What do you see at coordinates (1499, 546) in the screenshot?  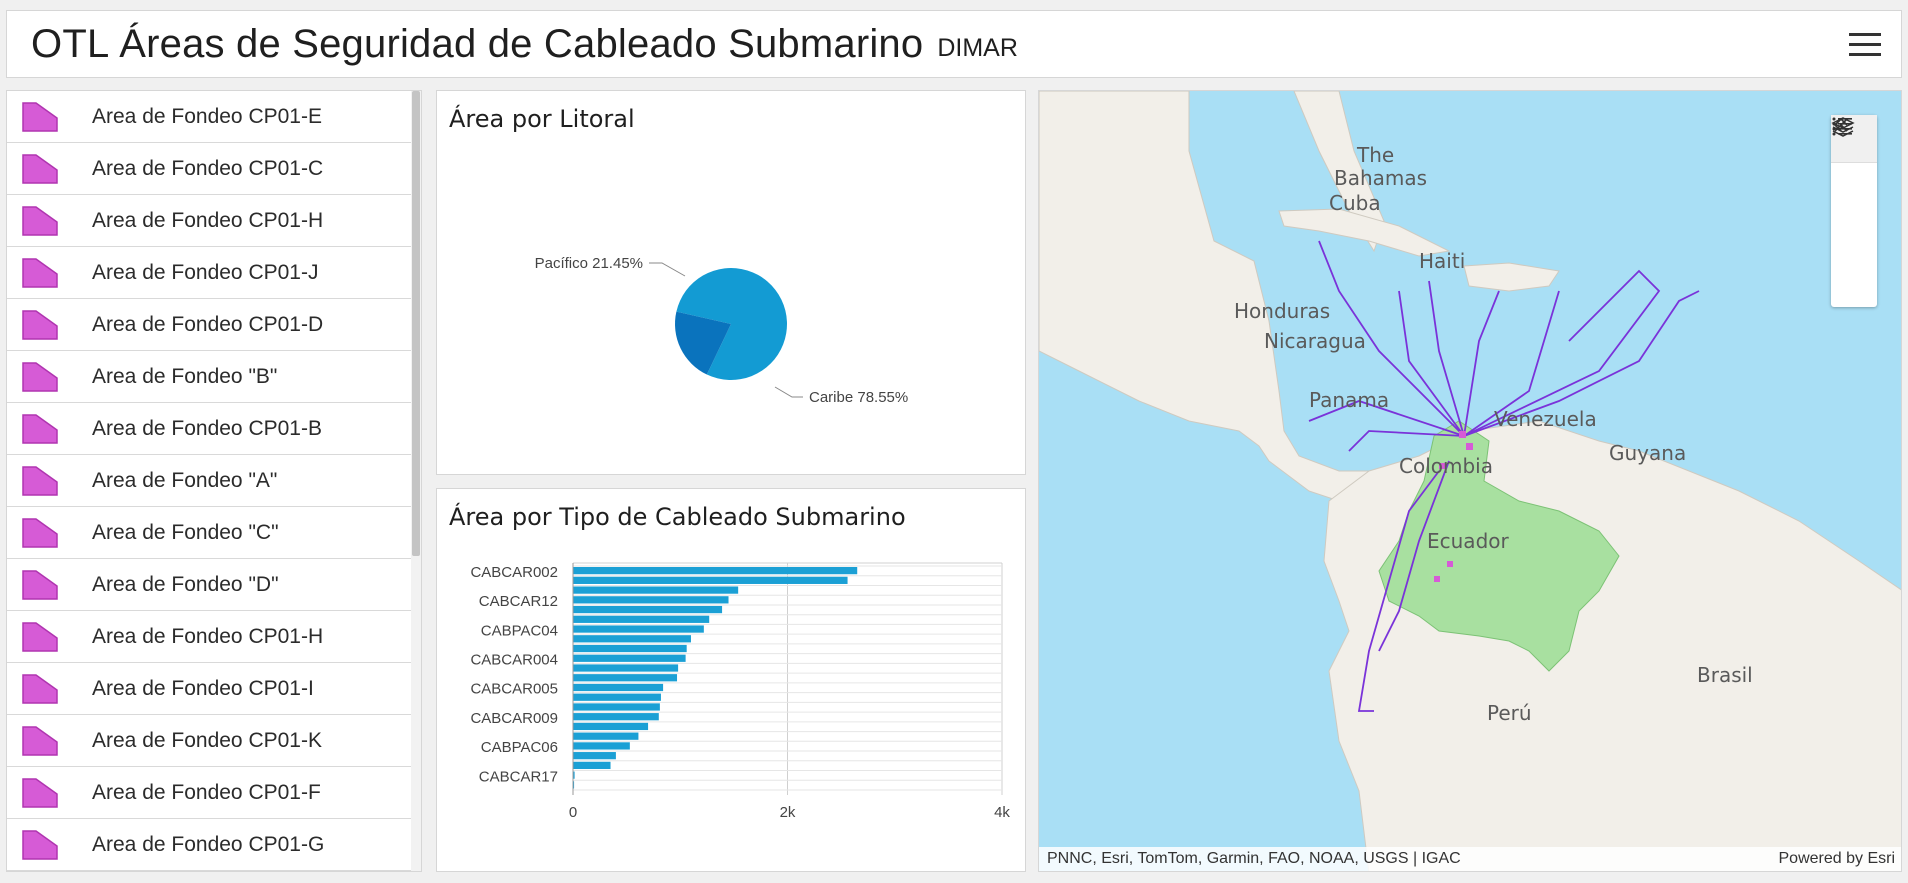 I see `colombia-protected-areas` at bounding box center [1499, 546].